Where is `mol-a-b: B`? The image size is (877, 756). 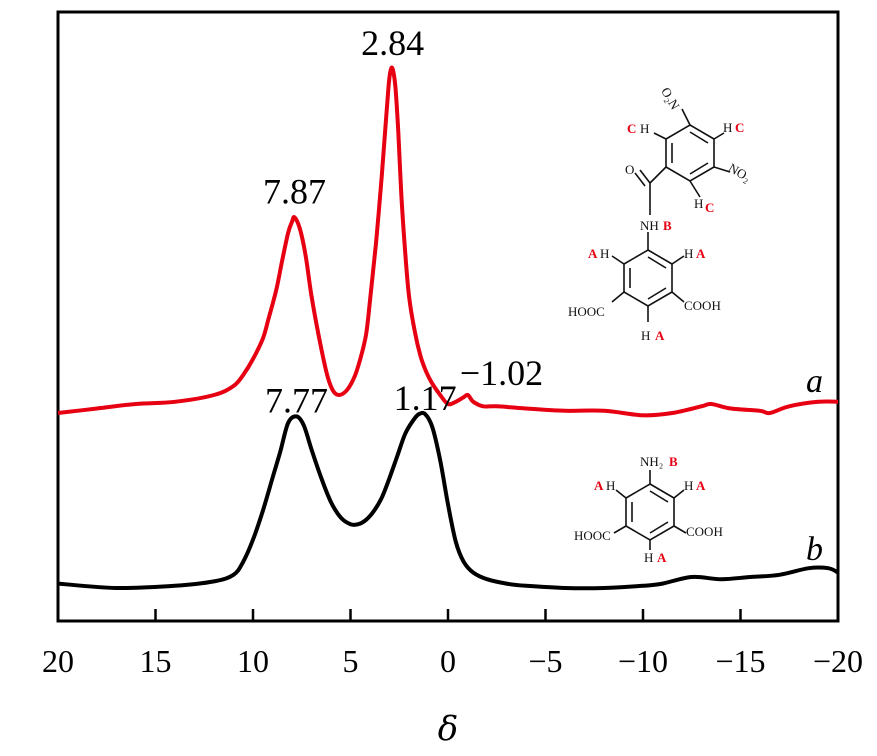 mol-a-b: B is located at coordinates (667, 225).